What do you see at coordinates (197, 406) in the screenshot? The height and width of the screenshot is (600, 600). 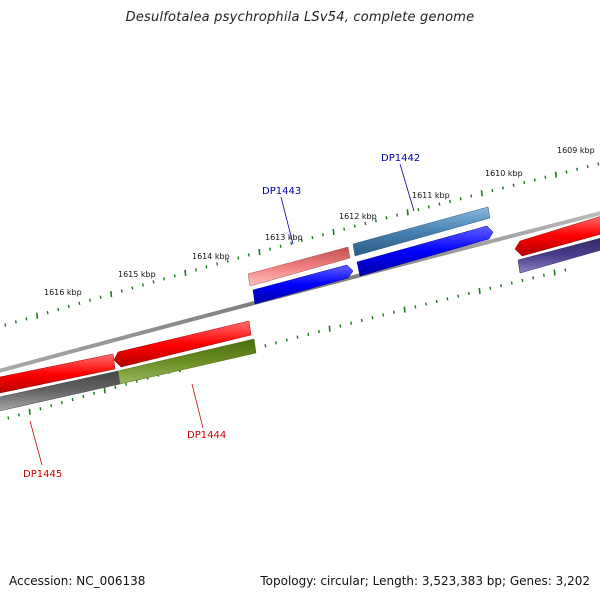 I see `leader-dp1444` at bounding box center [197, 406].